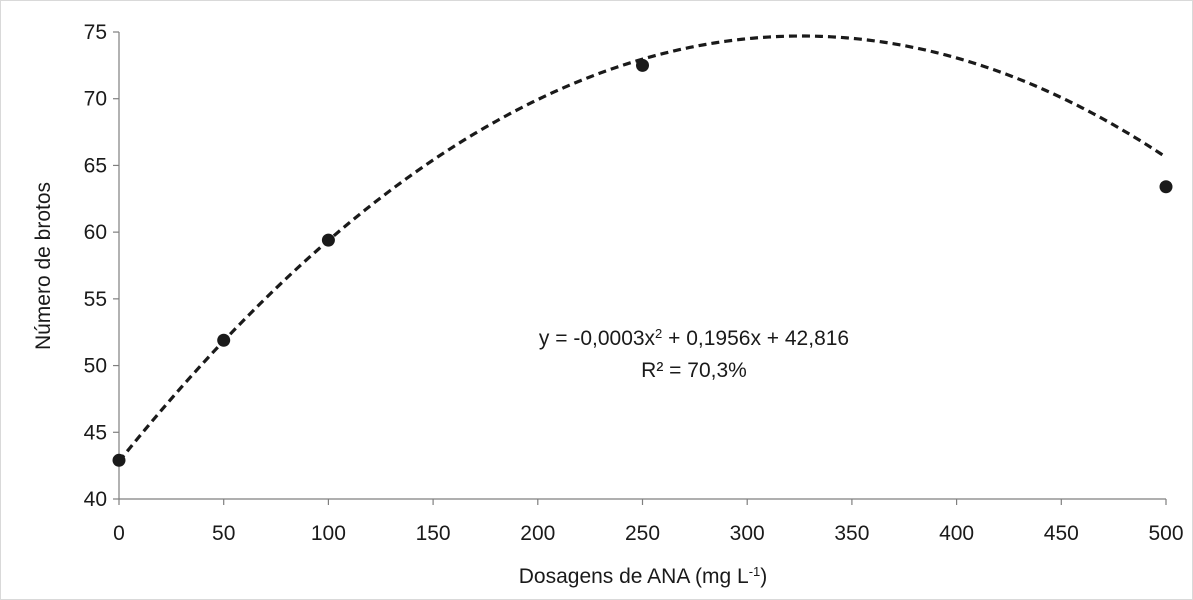 Image resolution: width=1193 pixels, height=600 pixels. I want to click on x-axis-title-main: Dosagens de ANA (mg L, so click(634, 576).